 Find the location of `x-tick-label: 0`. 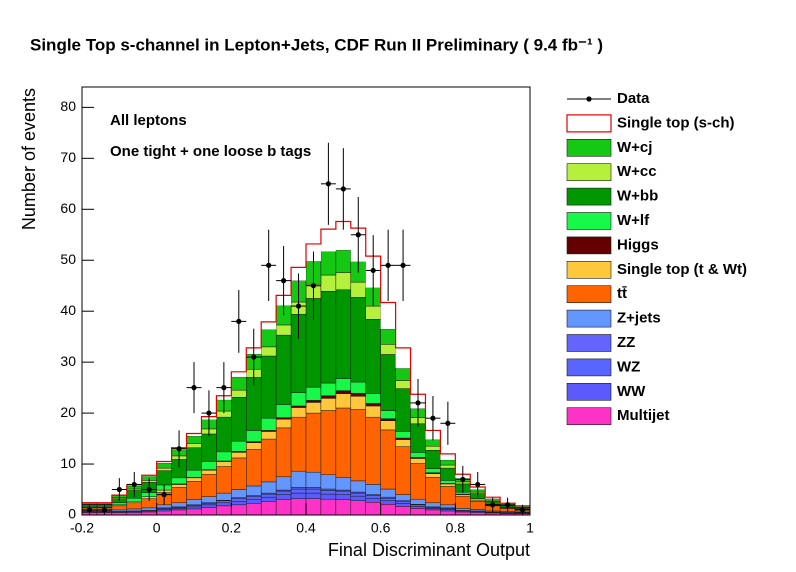

x-tick-label: 0 is located at coordinates (157, 528).